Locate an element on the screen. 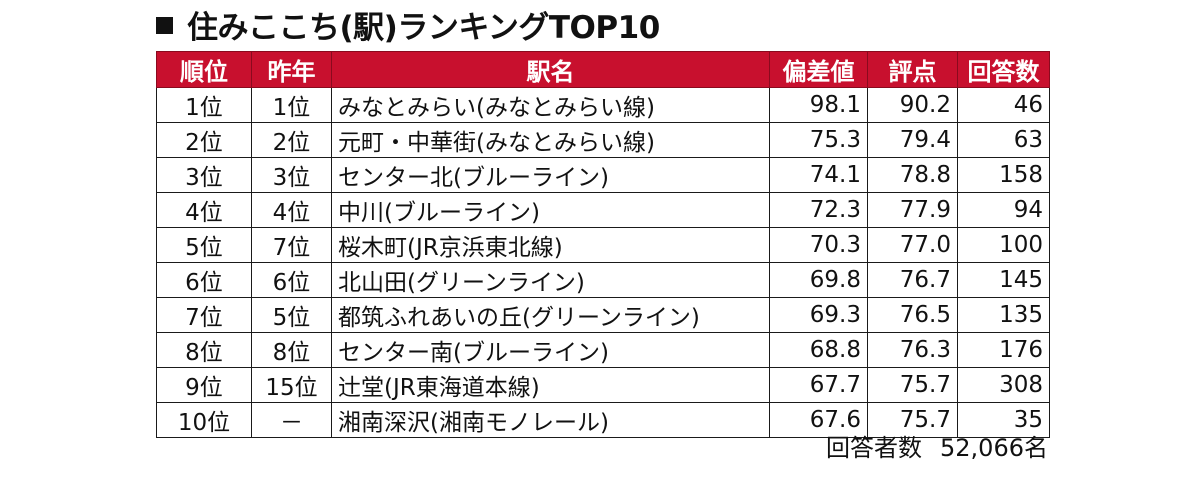 This screenshot has height=488, width=1200. cell-prev-year: 15位 is located at coordinates (291, 385).